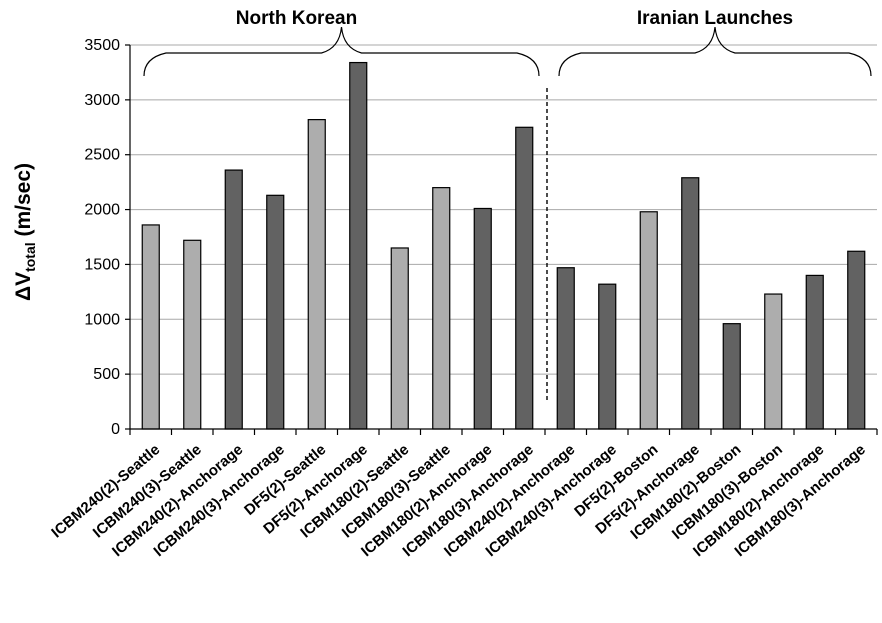  Describe the element at coordinates (115, 429) in the screenshot. I see `y-tick-label: 0` at that location.